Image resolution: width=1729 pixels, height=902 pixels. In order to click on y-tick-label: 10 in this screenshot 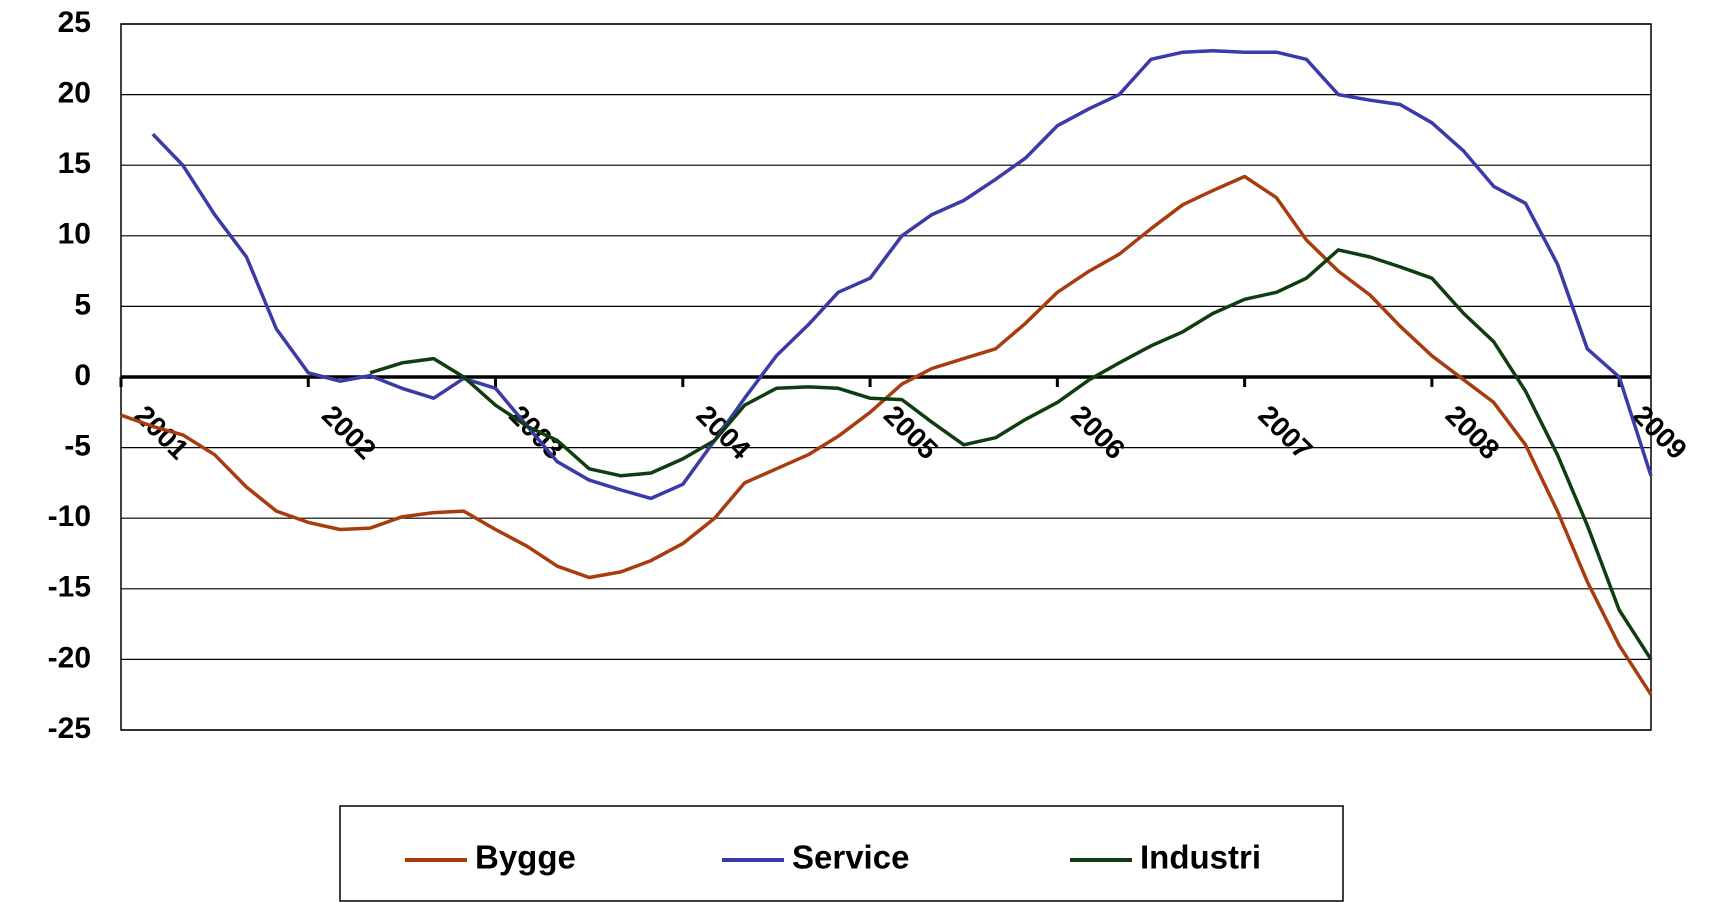, I will do `click(74, 234)`.